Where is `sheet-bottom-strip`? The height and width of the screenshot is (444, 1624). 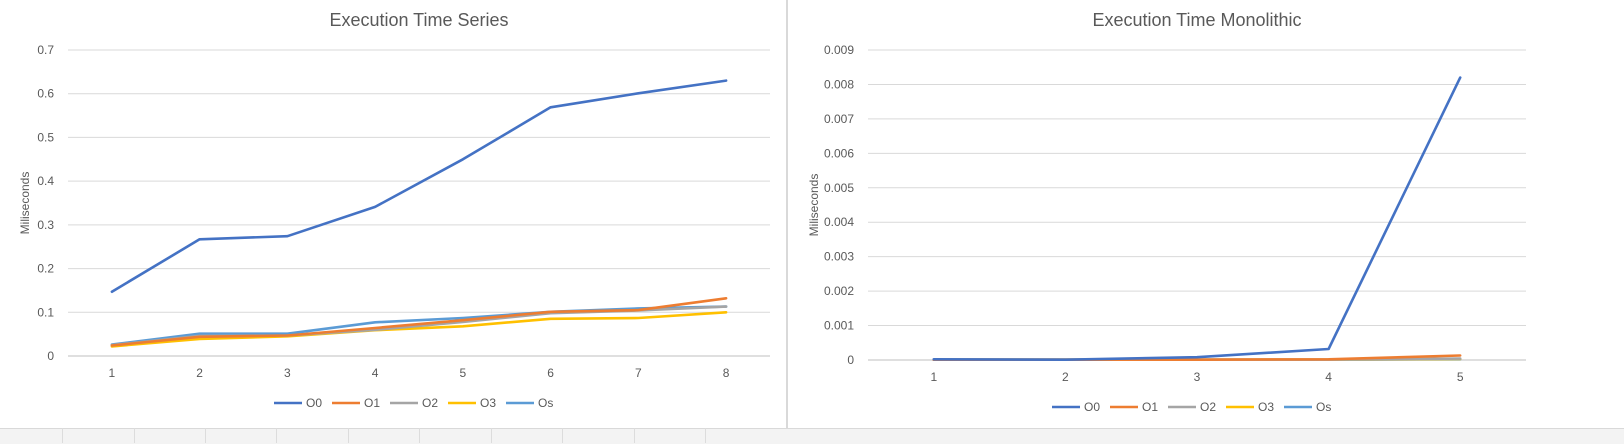
sheet-bottom-strip is located at coordinates (812, 436).